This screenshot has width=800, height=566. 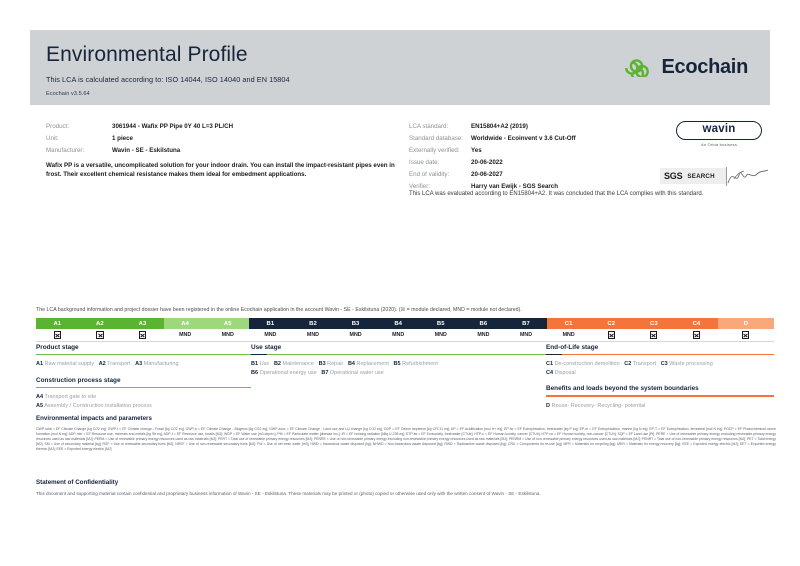 What do you see at coordinates (515, 187) in the screenshot?
I see `verifier-value: Harry van Ewijk - SGS Search` at bounding box center [515, 187].